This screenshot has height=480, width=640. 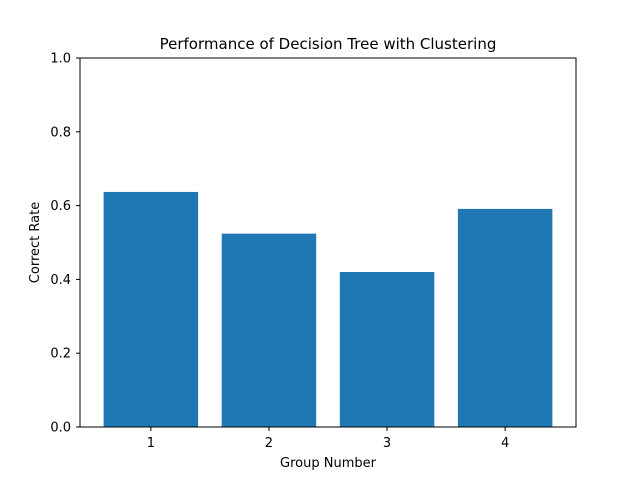 I want to click on x-tick-label: 4, so click(x=505, y=443).